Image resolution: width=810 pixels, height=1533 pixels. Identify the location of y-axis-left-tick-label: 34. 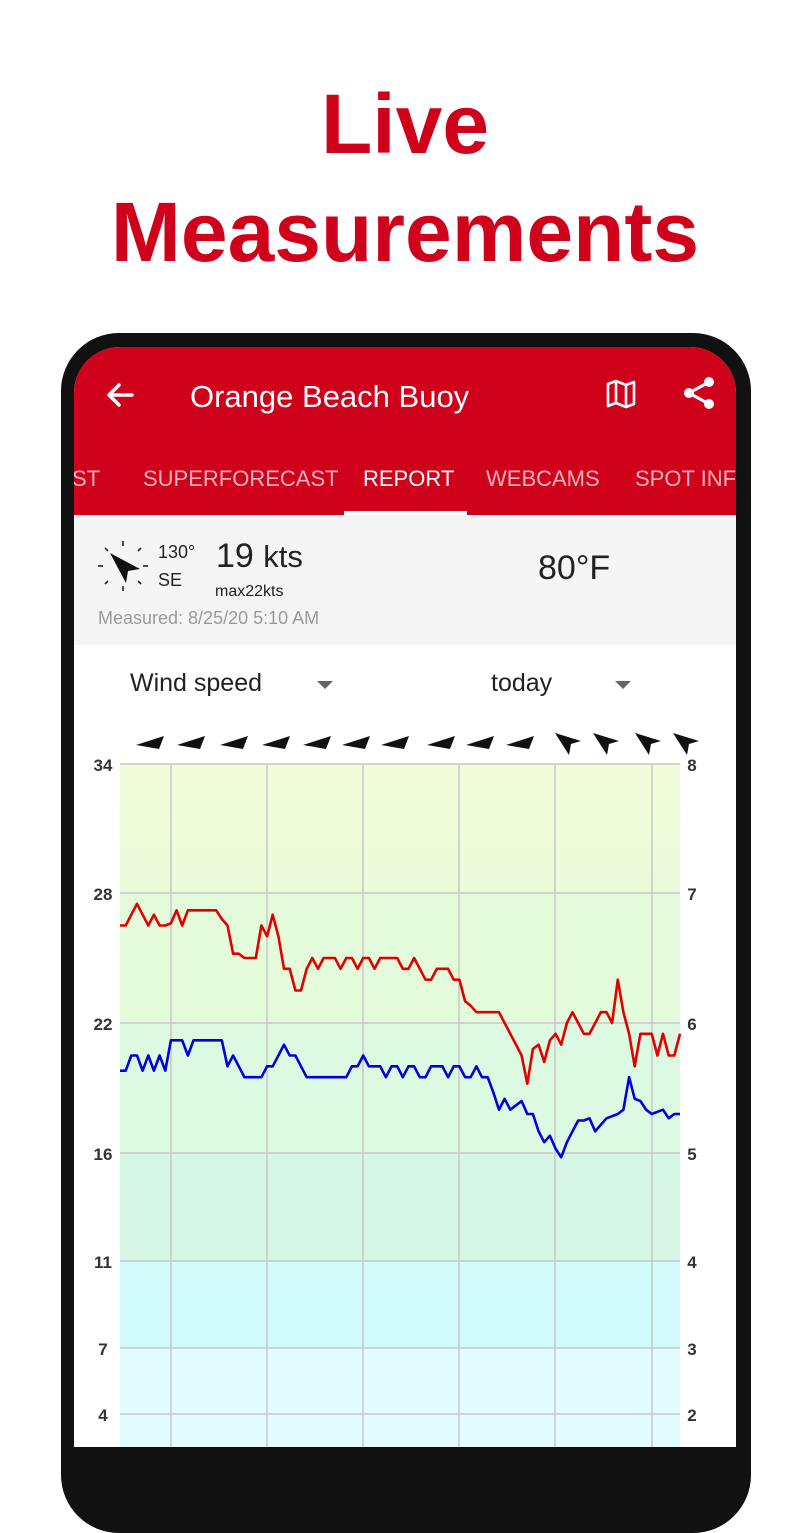
(103, 765).